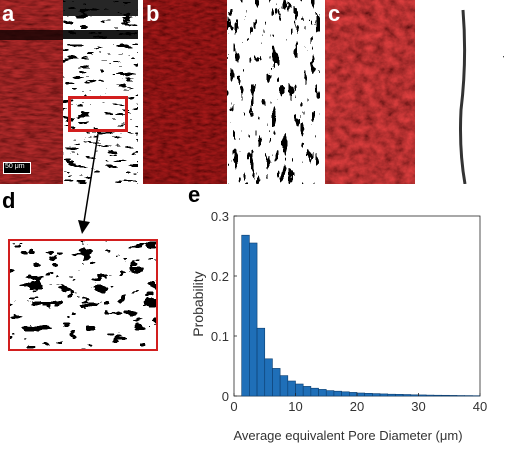  What do you see at coordinates (347, 435) in the screenshot?
I see `x-axis-label: Average equivalent Pore Diameter (μm)` at bounding box center [347, 435].